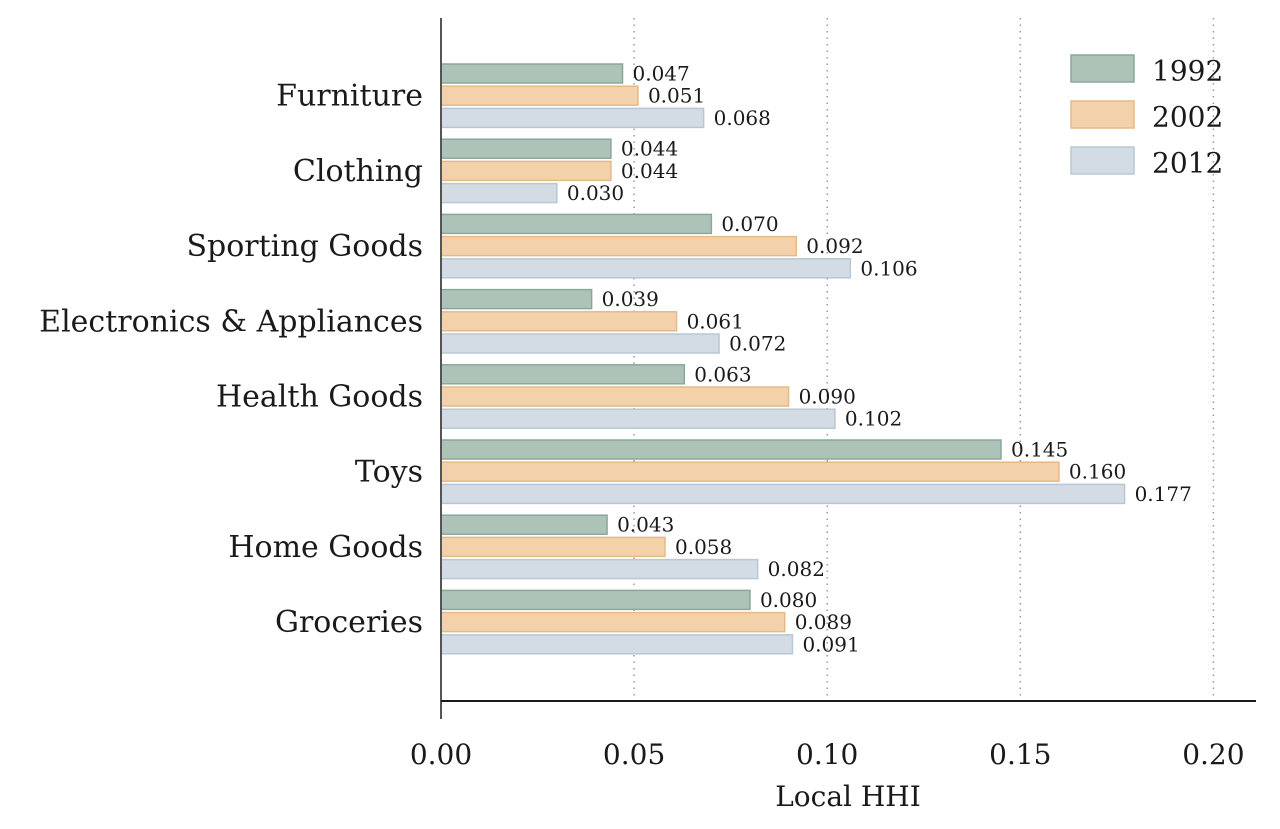  What do you see at coordinates (539, 95) in the screenshot?
I see `bar-2002-furniture` at bounding box center [539, 95].